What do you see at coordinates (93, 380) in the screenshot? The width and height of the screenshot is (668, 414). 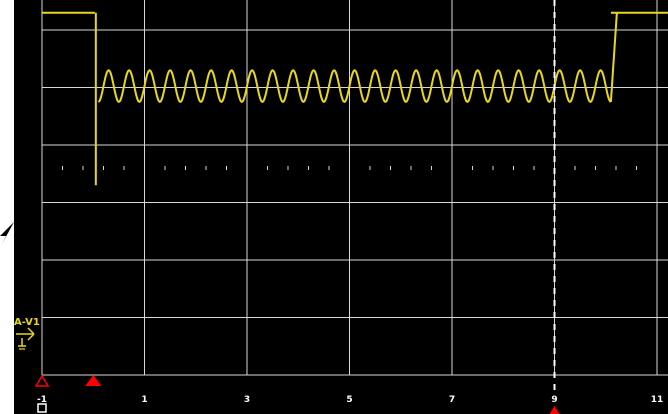 I see `trigger-triangle-icon` at bounding box center [93, 380].